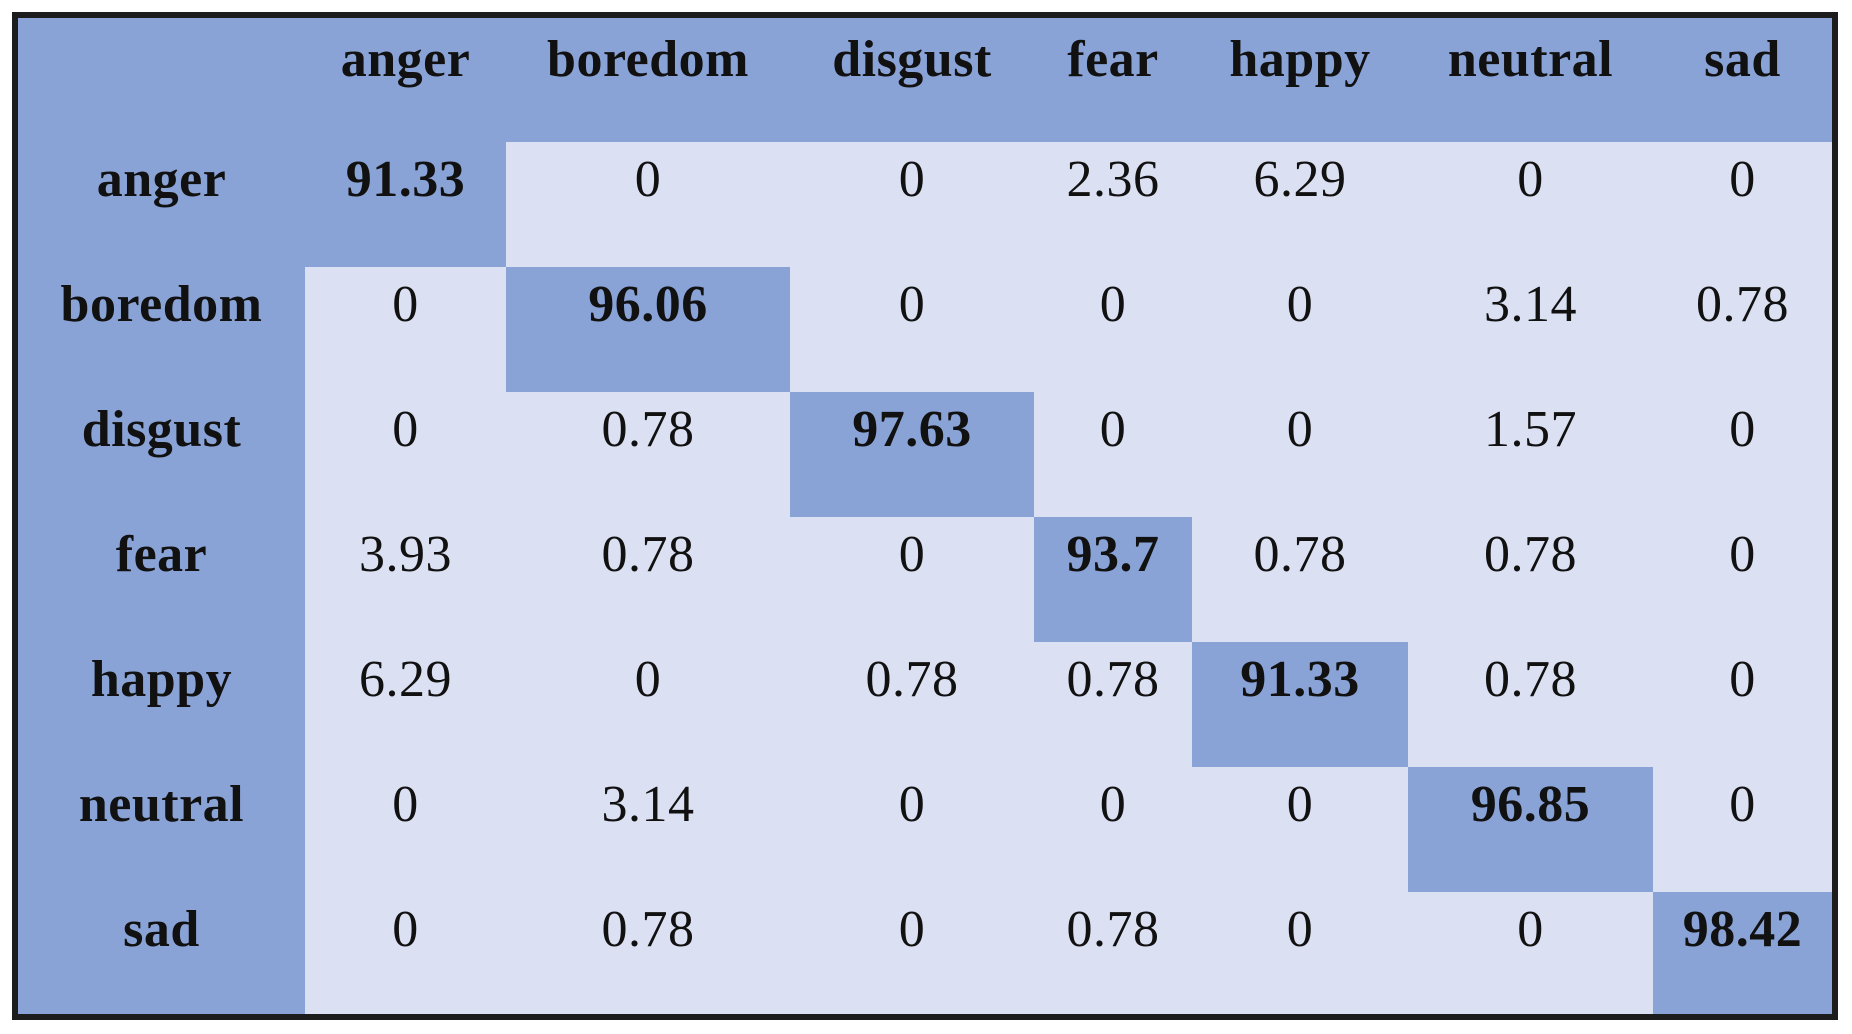  I want to click on cell-boredom-disgust: 0, so click(912, 329).